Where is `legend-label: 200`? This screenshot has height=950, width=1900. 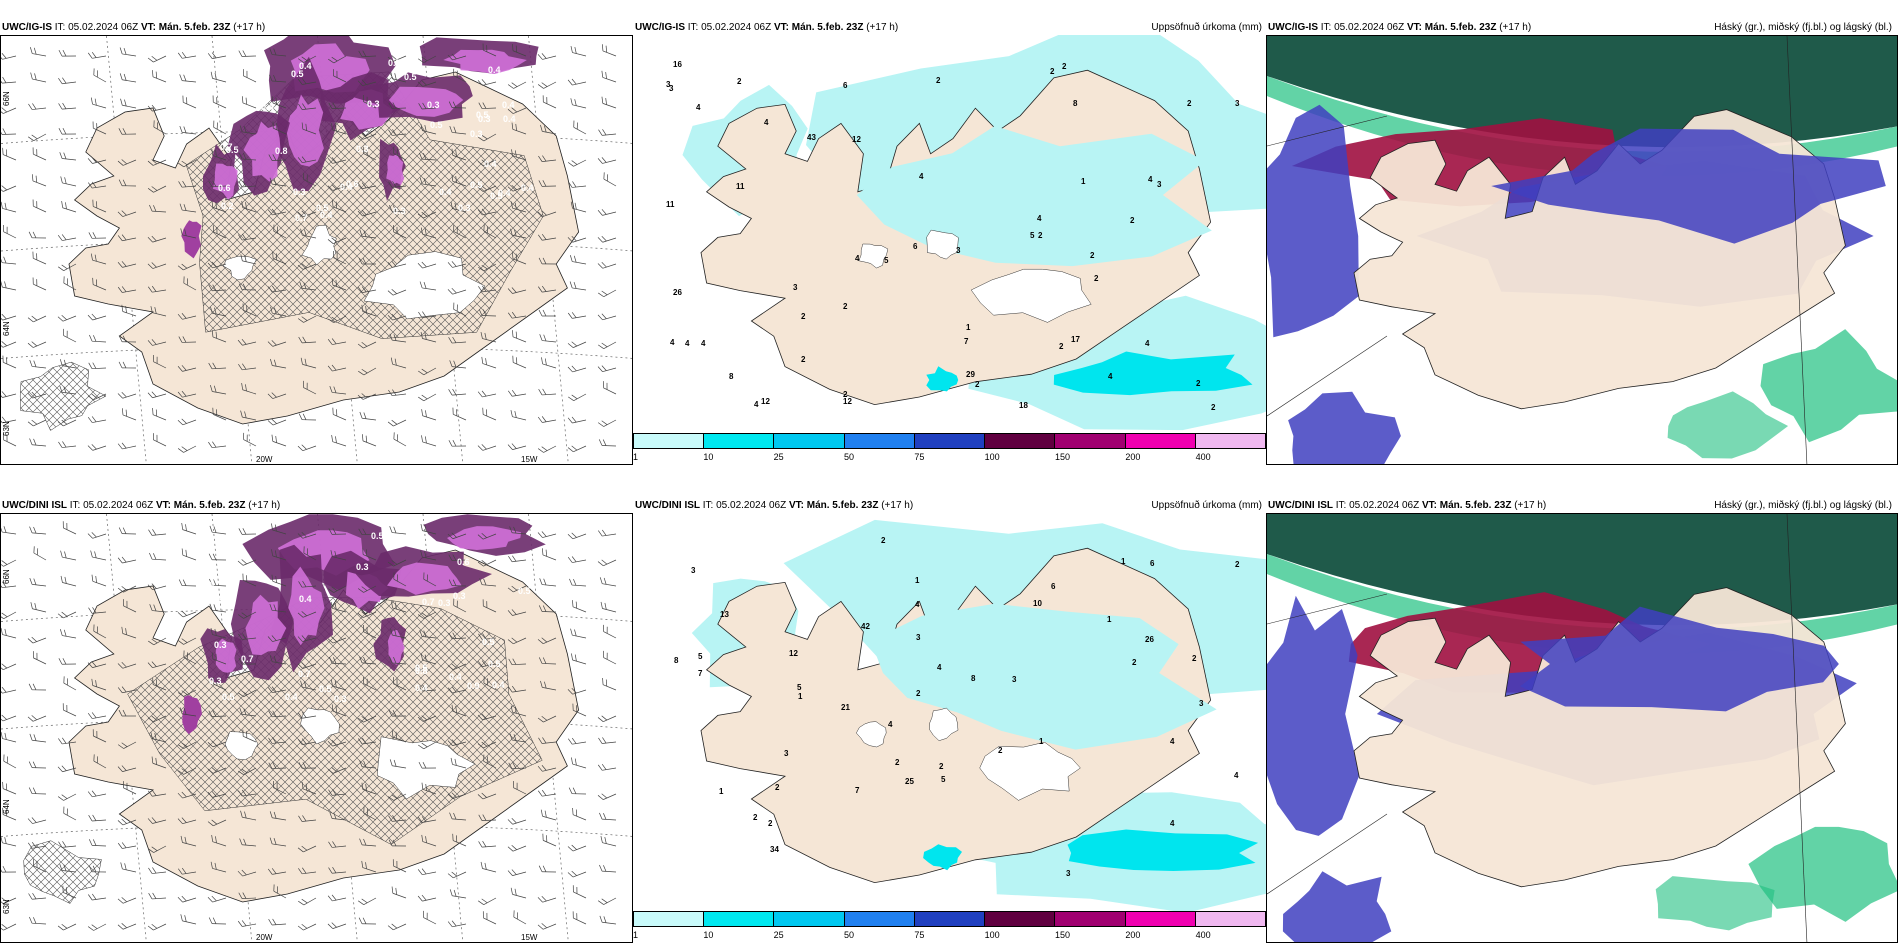
legend-label: 200 is located at coordinates (1133, 457).